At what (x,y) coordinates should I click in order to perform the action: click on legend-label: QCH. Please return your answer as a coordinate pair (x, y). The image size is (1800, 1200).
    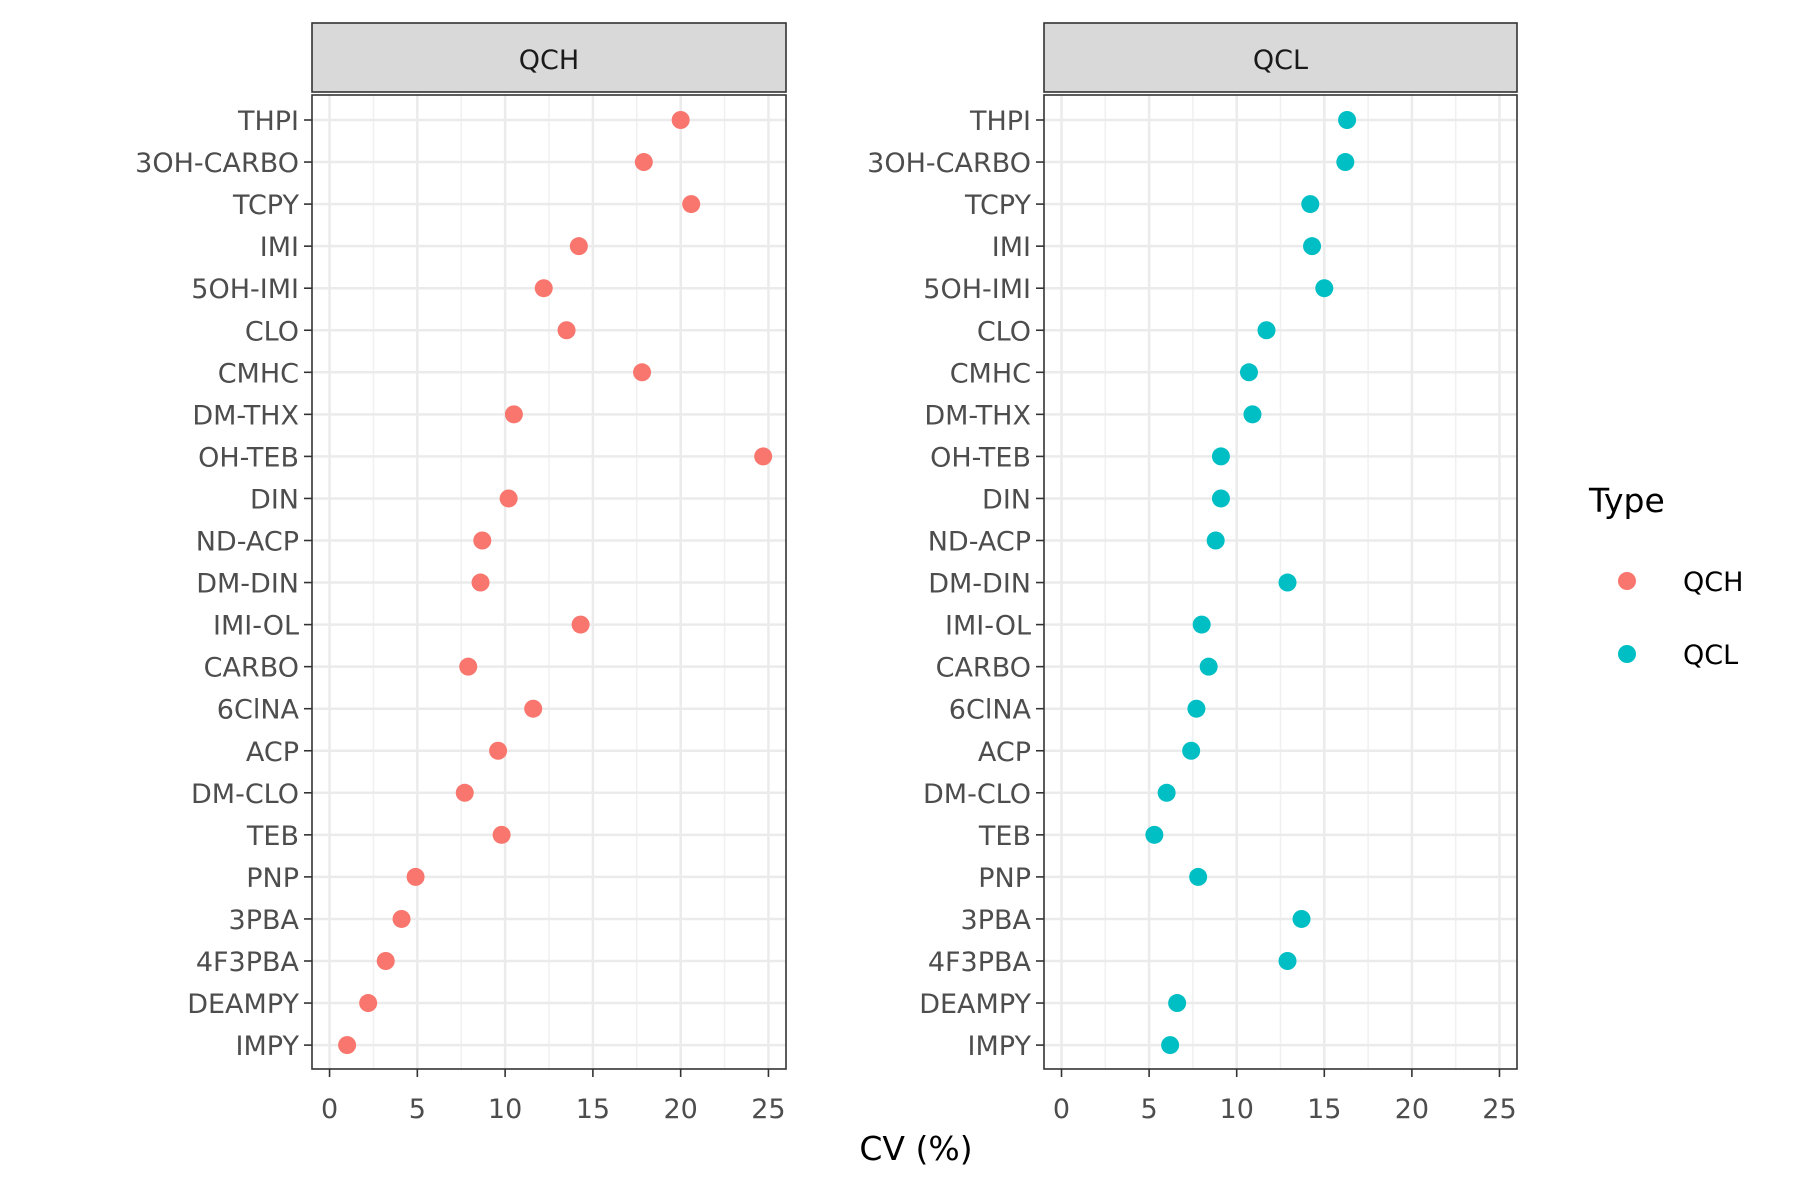
    Looking at the image, I should click on (1713, 582).